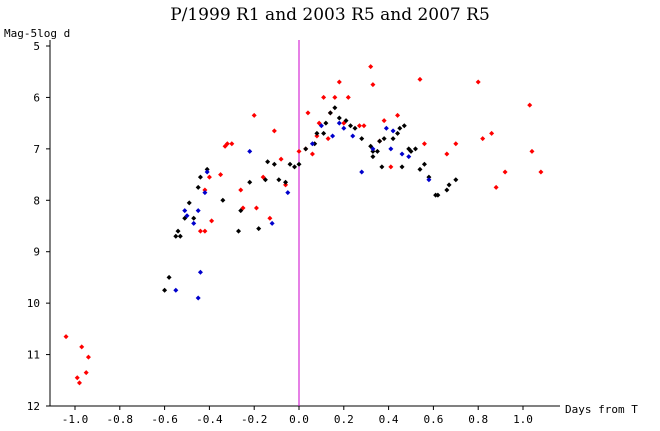  I want to click on y-tick-label: 5, so click(36, 46).